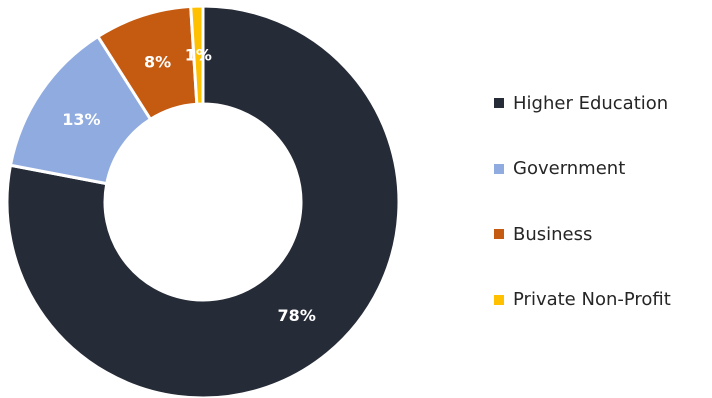 The image size is (712, 398). I want to click on legend-label-government: Government, so click(569, 168).